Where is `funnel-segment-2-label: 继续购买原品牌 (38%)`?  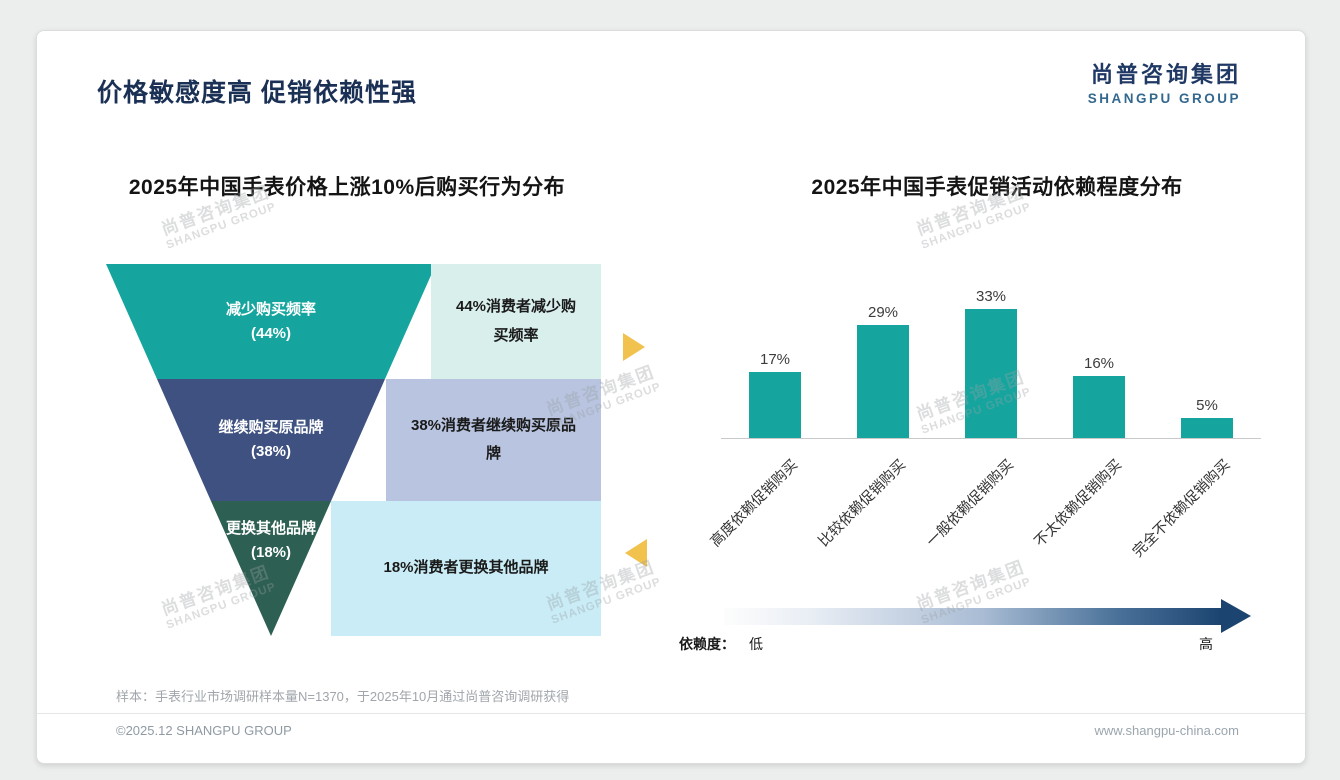 funnel-segment-2-label: 继续购买原品牌 (38%) is located at coordinates (271, 440).